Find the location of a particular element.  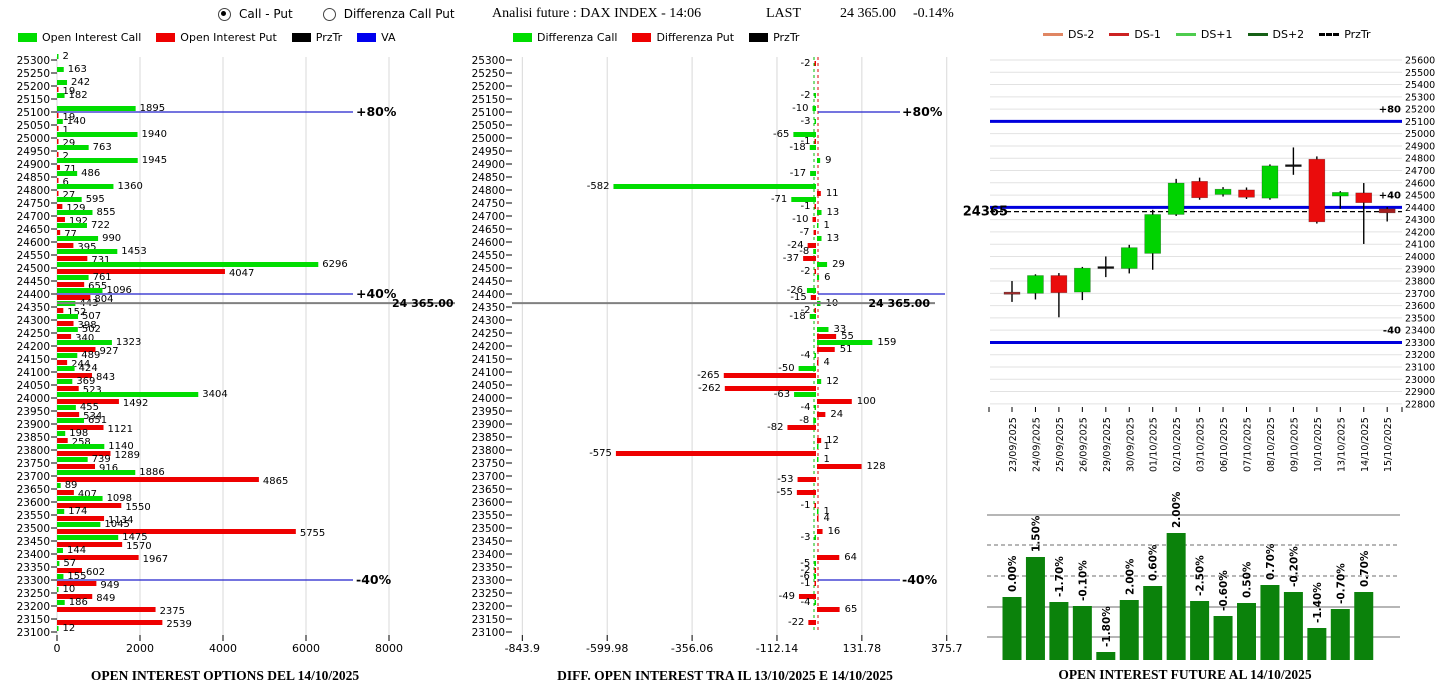

strike-label: 23800 is located at coordinates (33, 451).